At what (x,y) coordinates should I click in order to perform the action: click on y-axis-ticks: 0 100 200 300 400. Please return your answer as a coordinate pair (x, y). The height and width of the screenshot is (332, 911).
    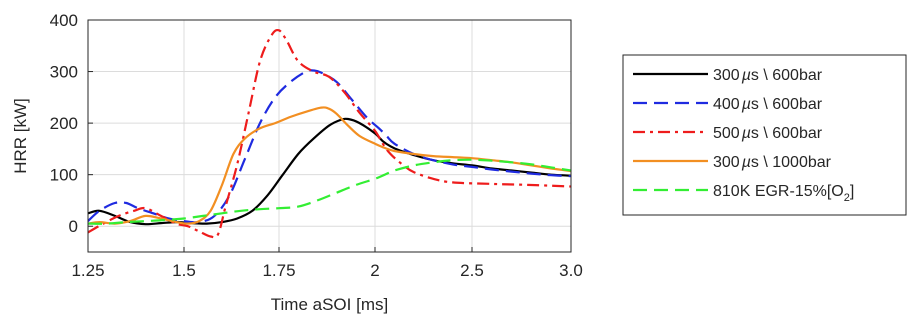
    Looking at the image, I should click on (71, 123).